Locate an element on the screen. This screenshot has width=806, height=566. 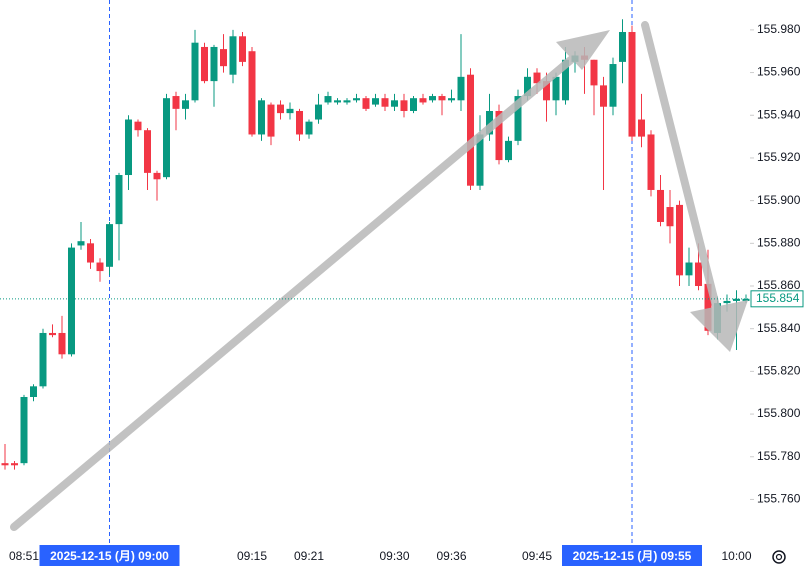
x-tick-label: 09:30 is located at coordinates (394, 556).